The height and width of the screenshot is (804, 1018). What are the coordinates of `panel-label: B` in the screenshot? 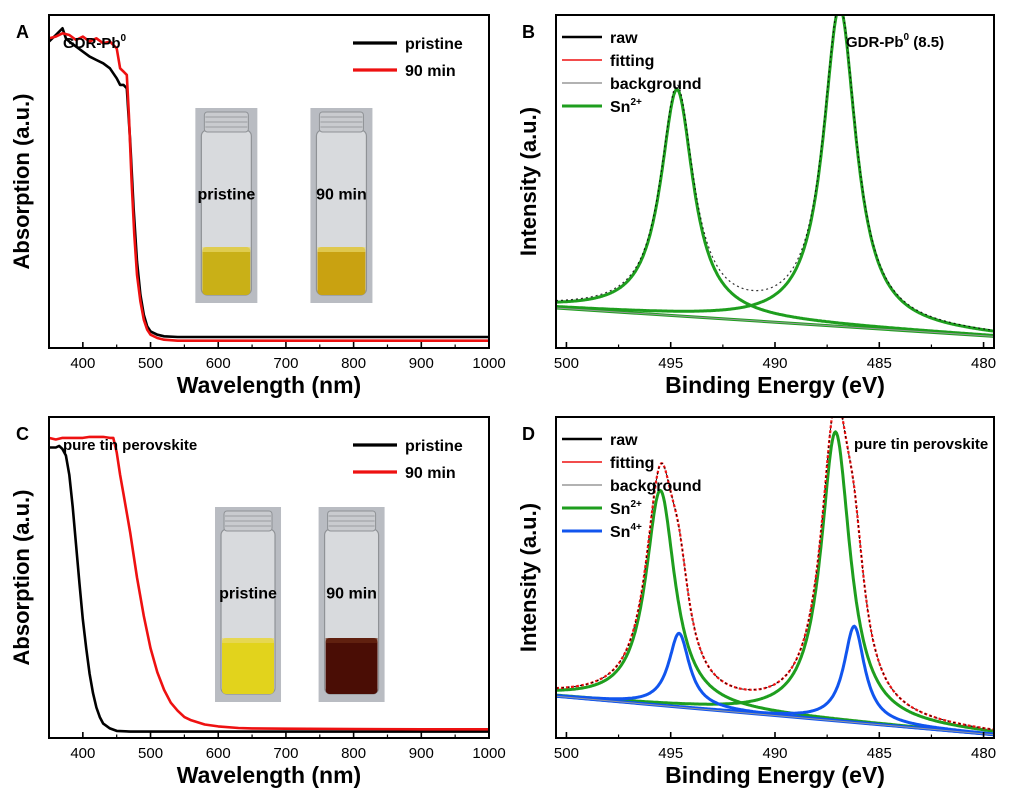 It's located at (528, 32).